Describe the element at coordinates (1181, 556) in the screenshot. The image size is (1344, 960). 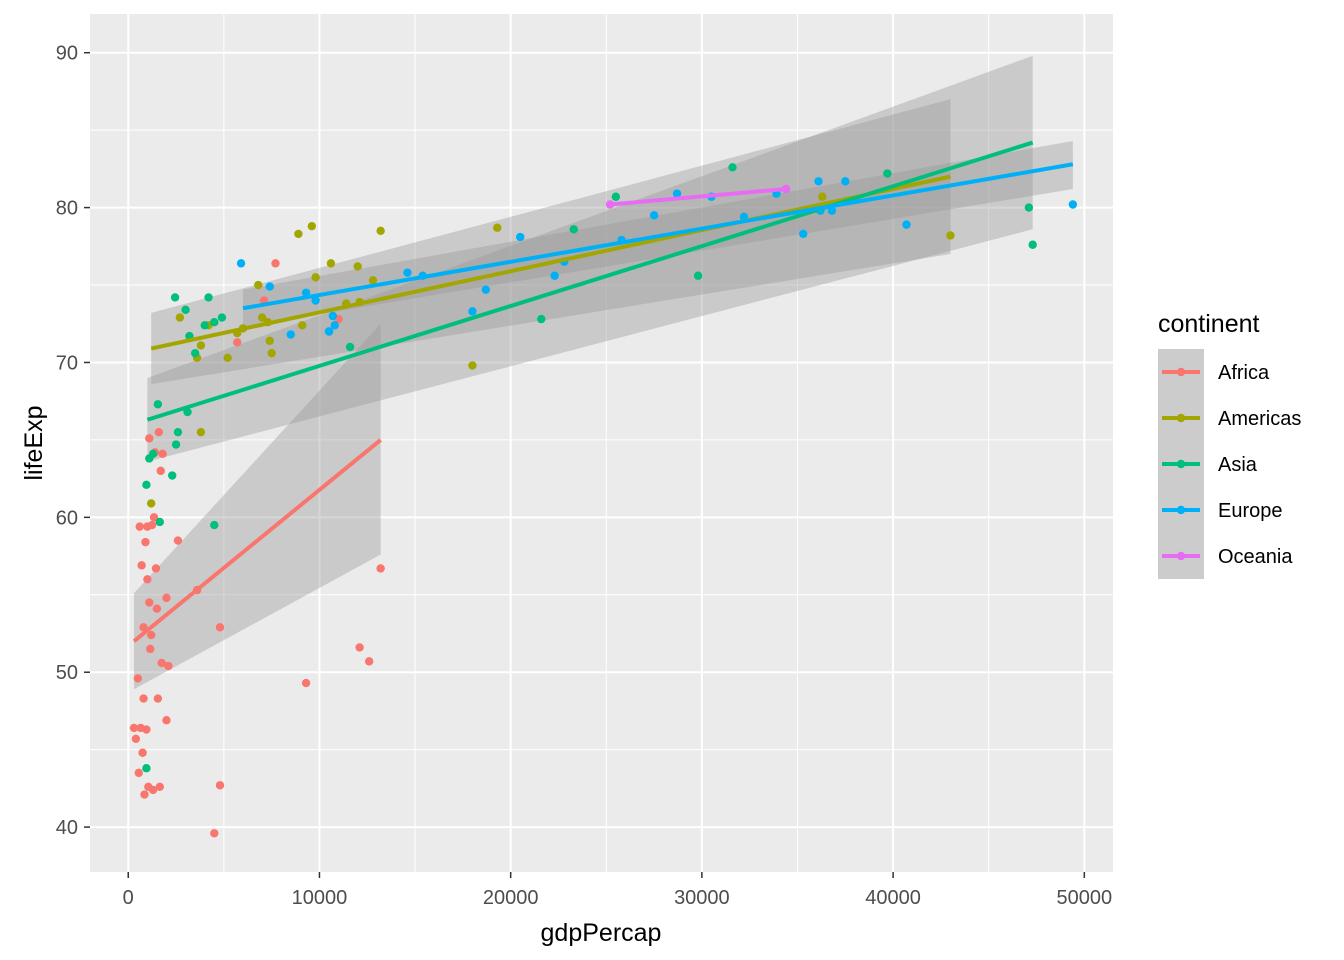
I see `legend-key-point-oceania` at that location.